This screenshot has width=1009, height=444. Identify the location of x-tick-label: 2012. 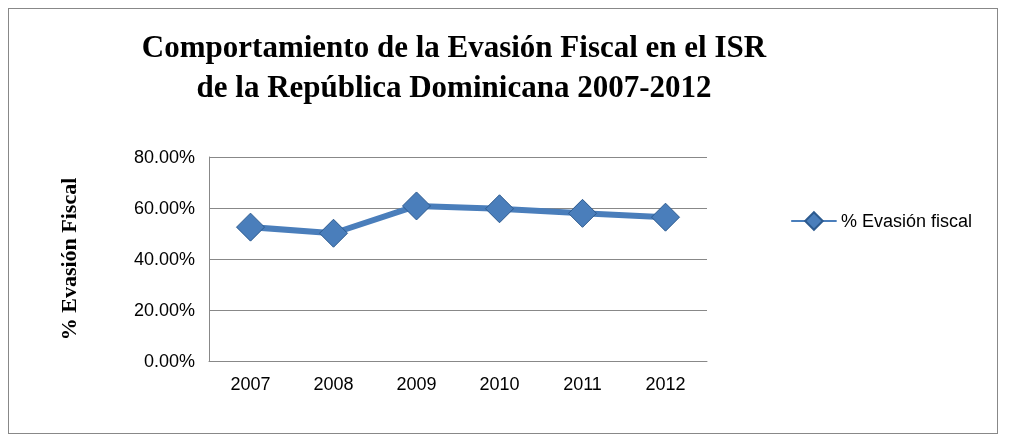
(665, 384).